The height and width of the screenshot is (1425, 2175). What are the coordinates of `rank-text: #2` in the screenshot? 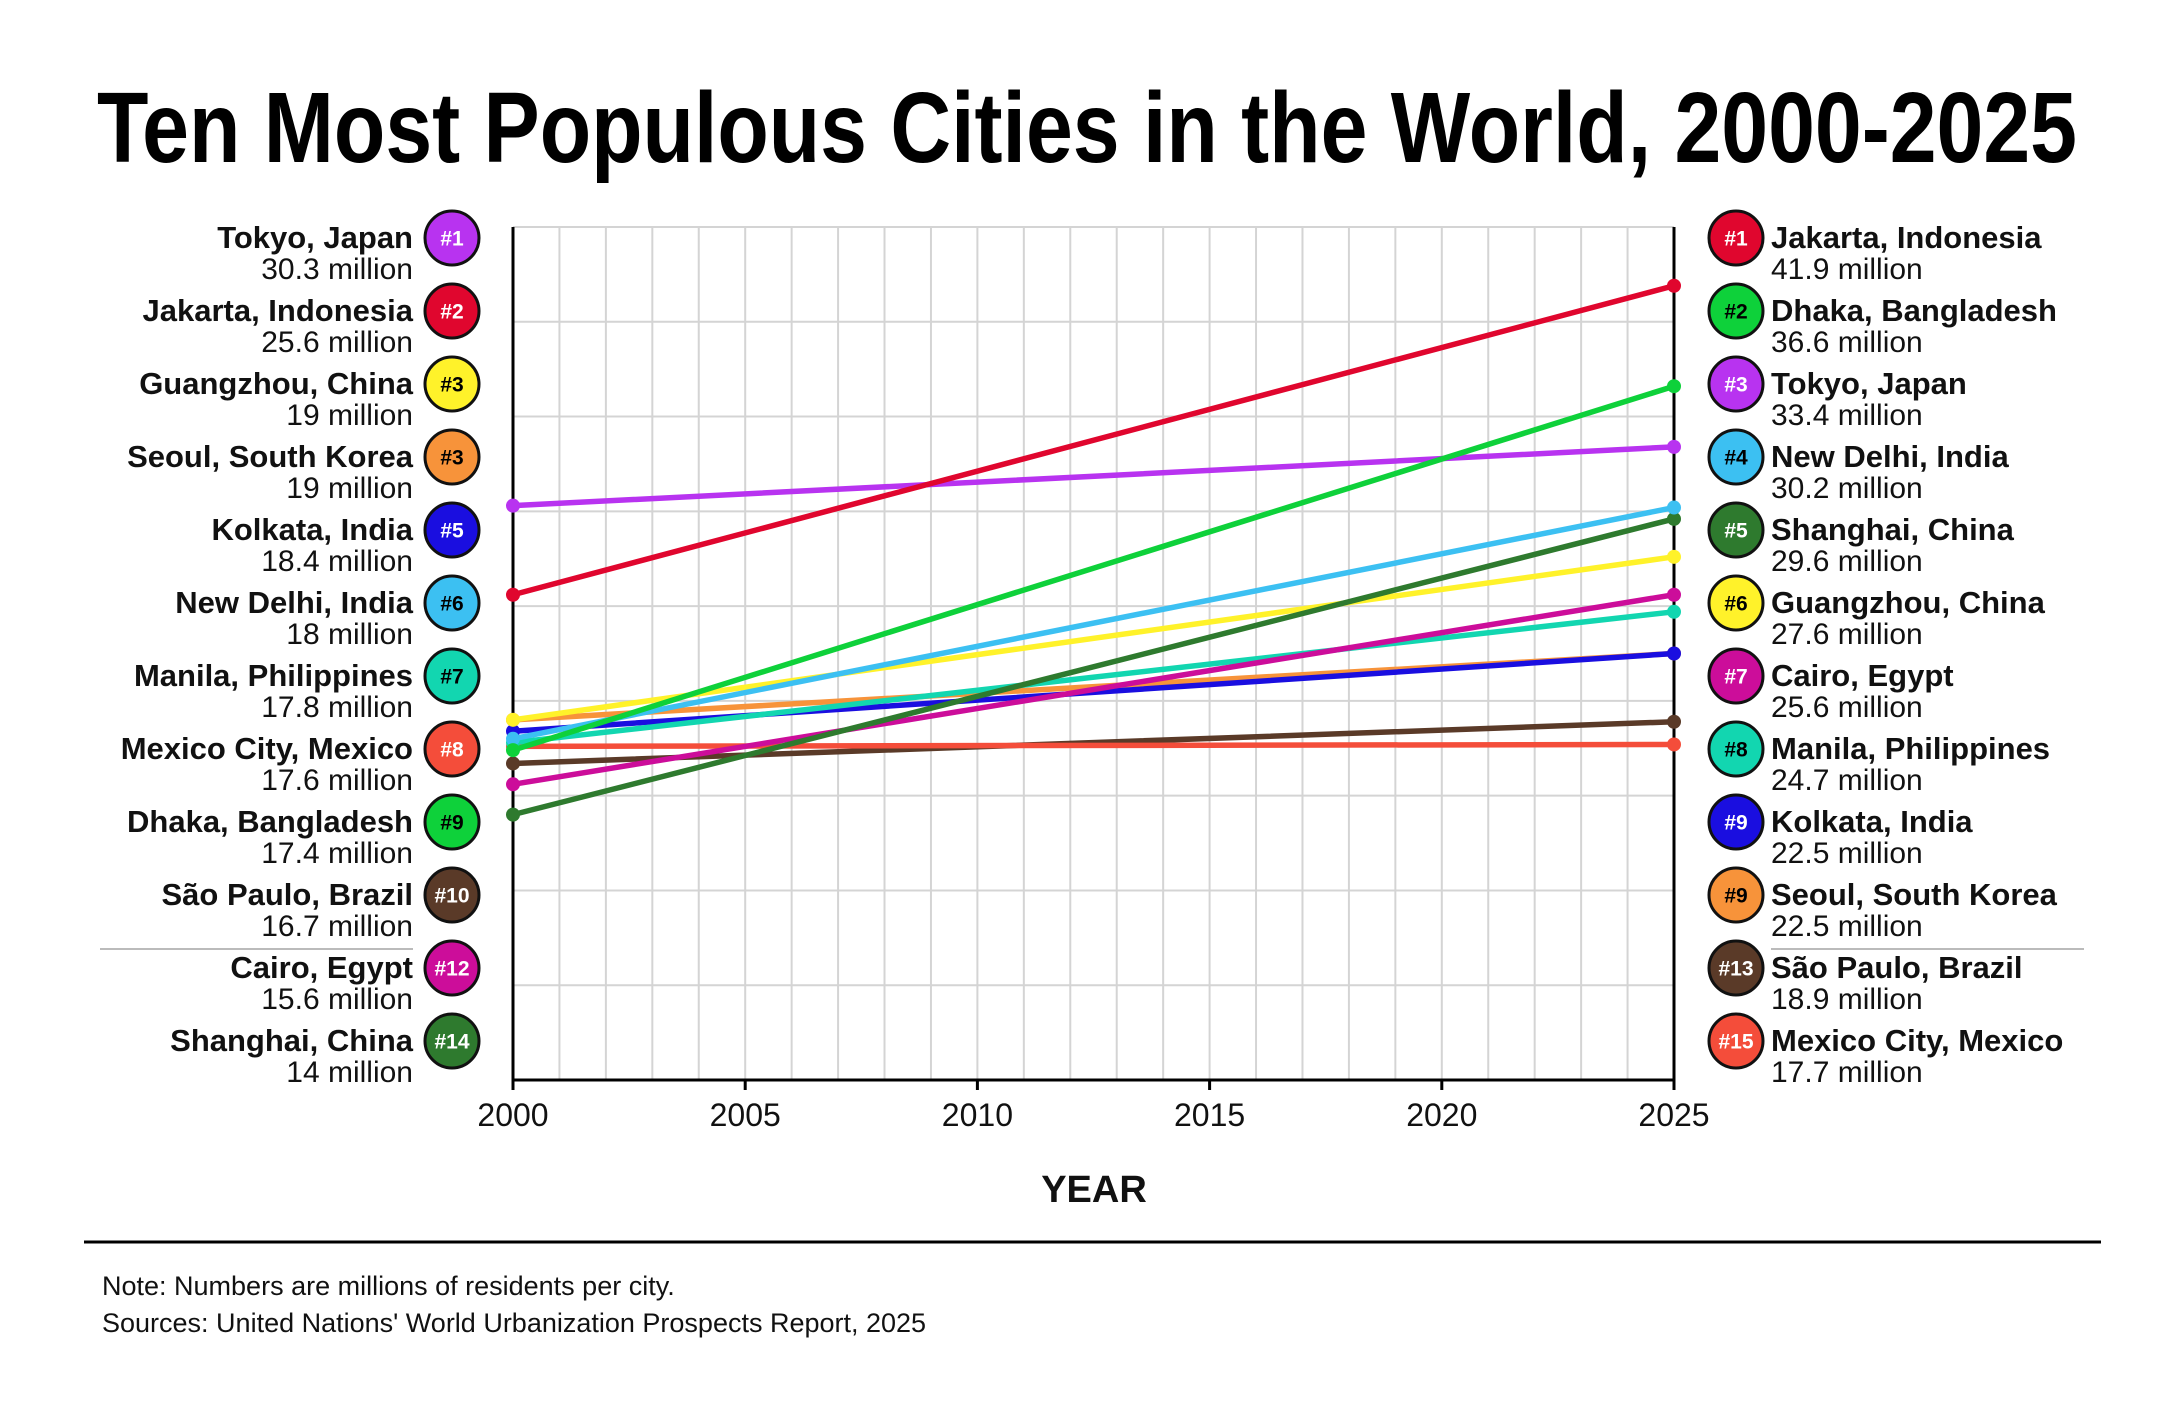 It's located at (1735, 312).